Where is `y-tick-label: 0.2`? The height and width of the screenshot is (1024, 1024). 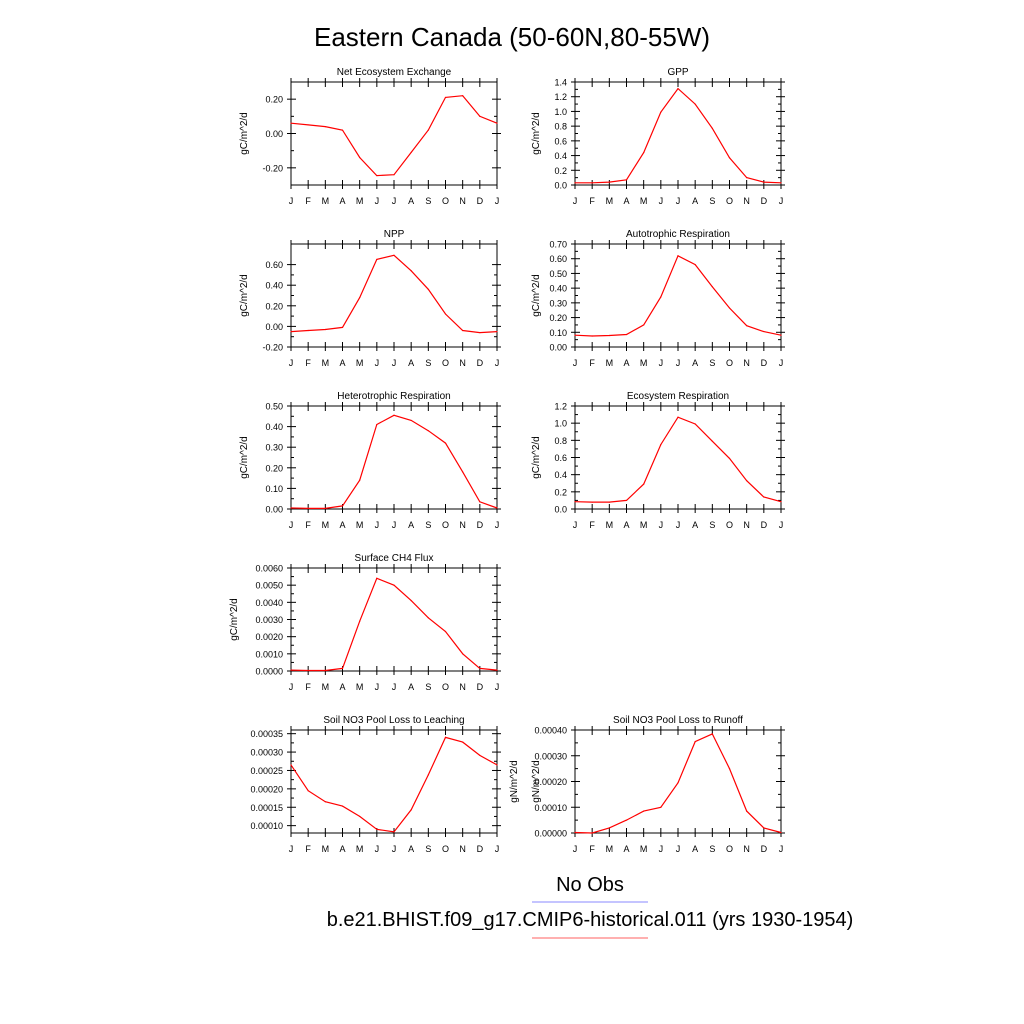 y-tick-label: 0.2 is located at coordinates (560, 492).